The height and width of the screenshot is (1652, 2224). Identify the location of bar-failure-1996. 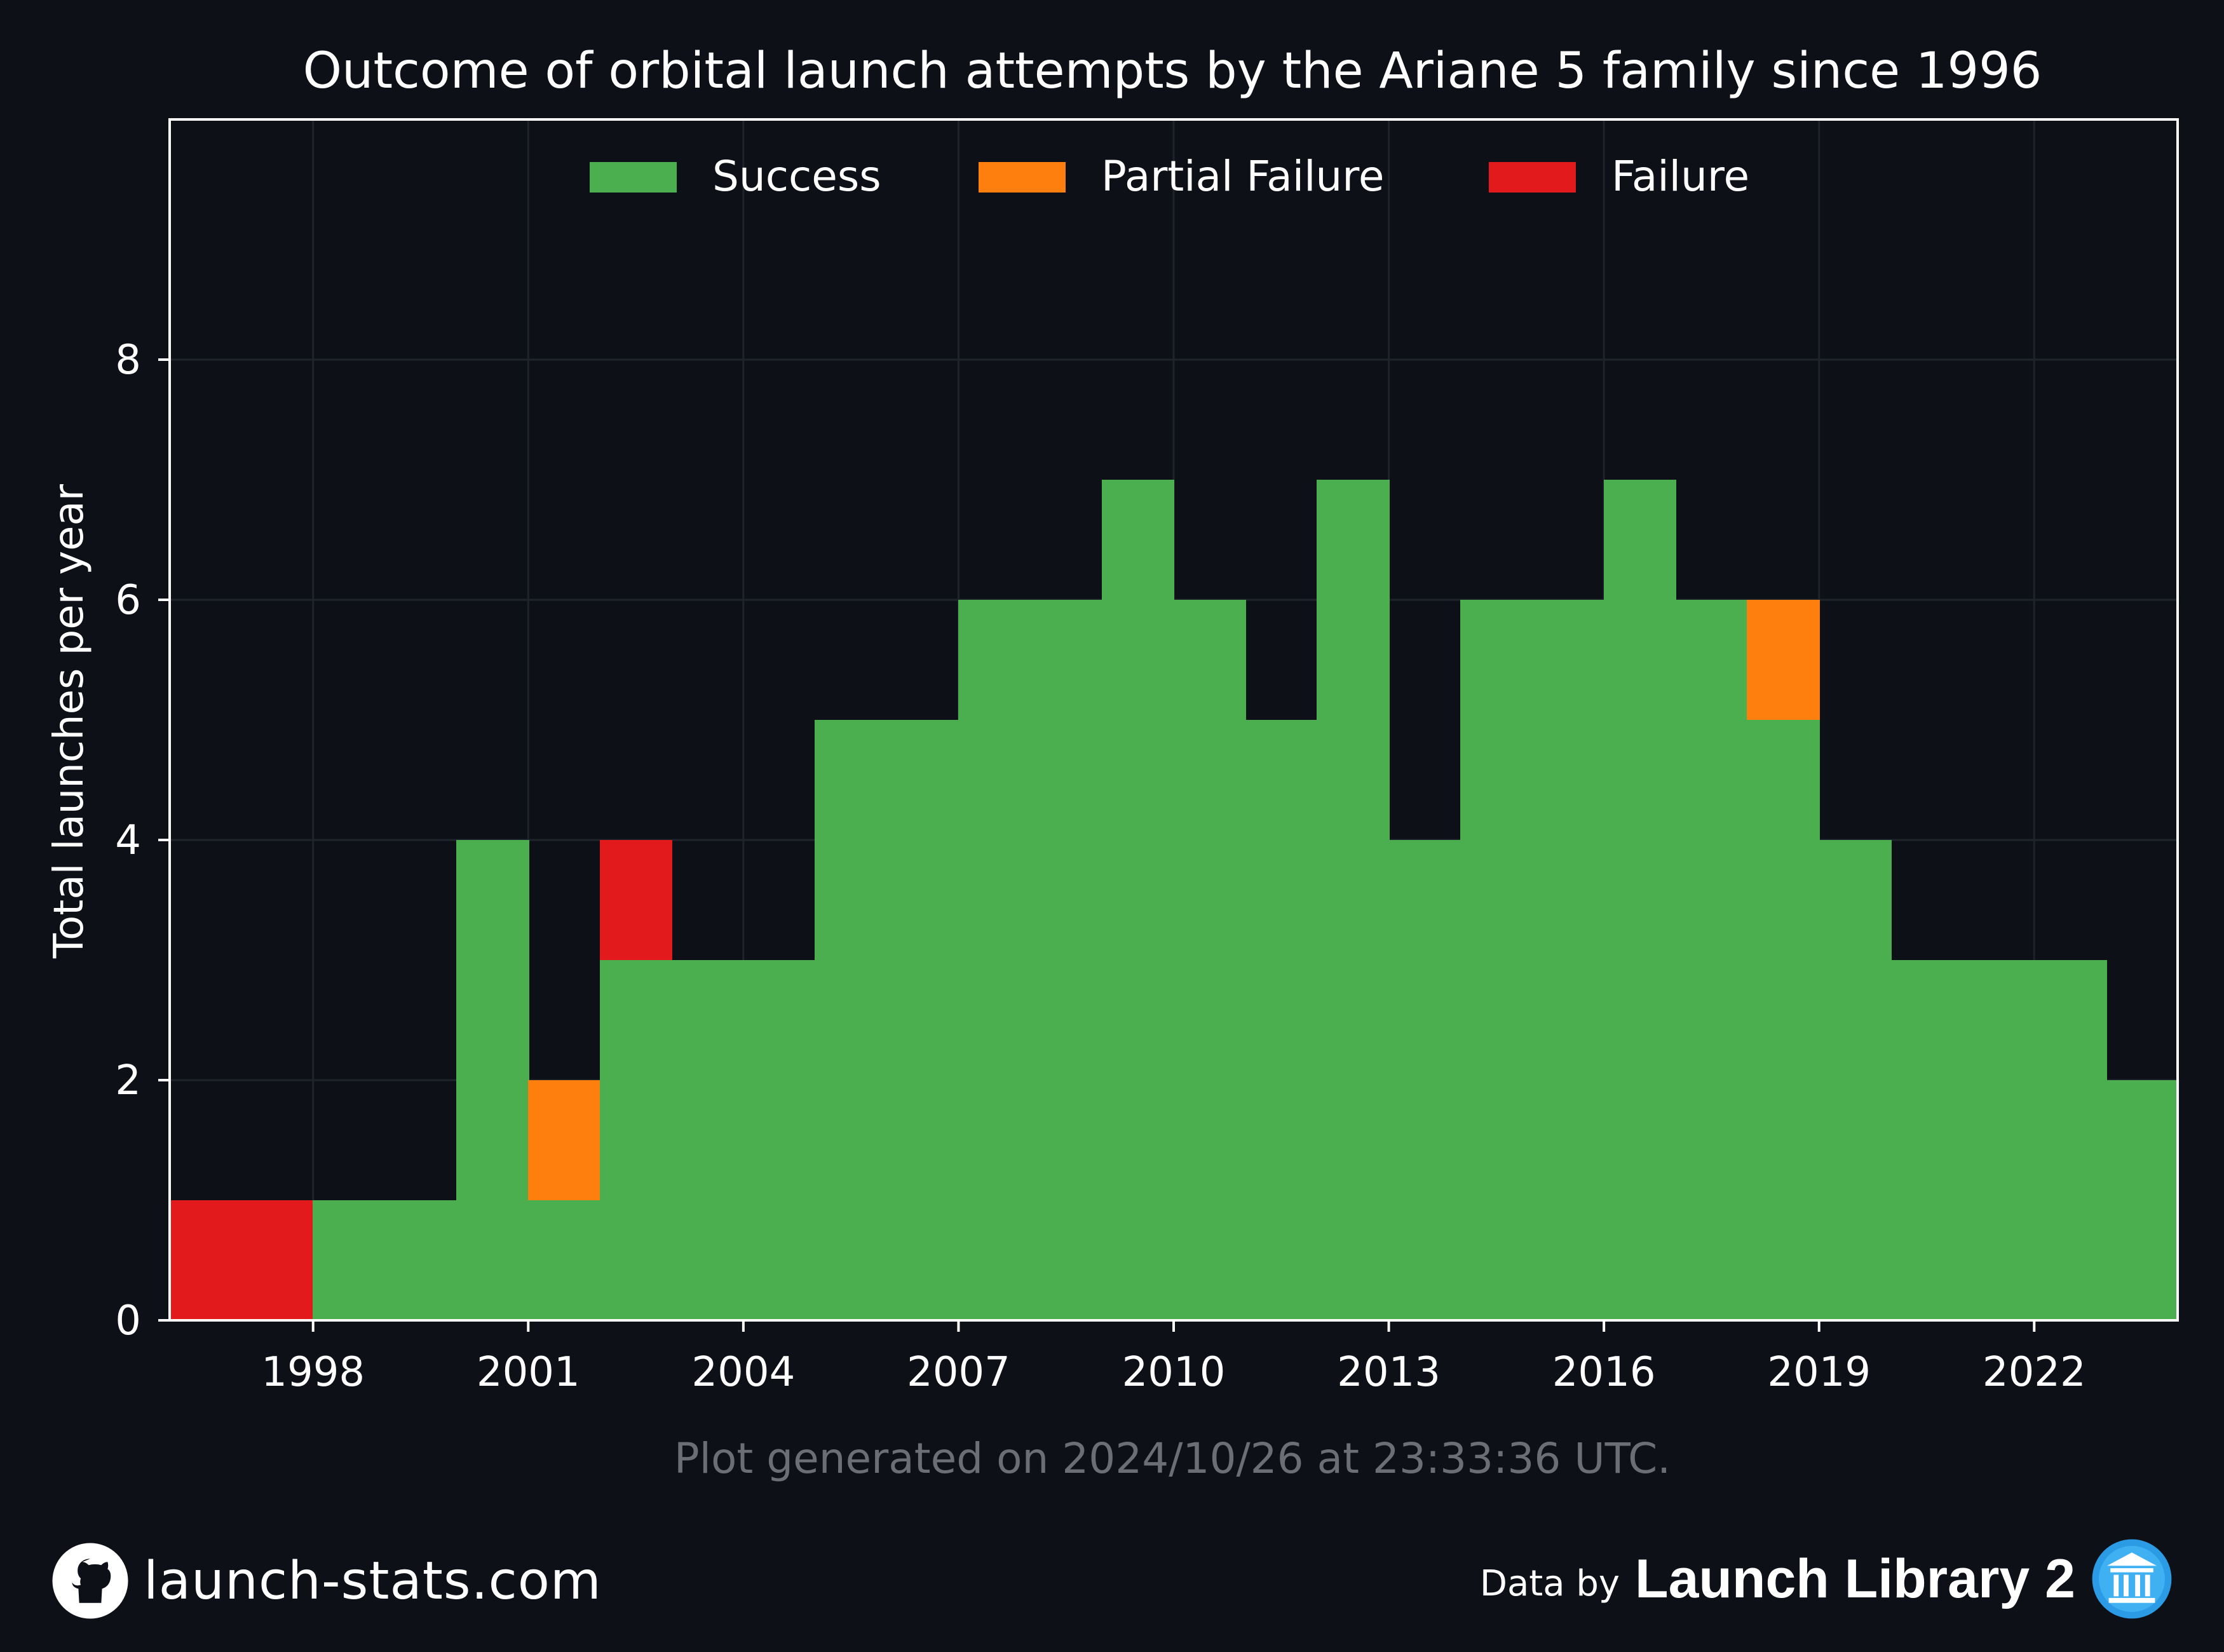
(206, 1260).